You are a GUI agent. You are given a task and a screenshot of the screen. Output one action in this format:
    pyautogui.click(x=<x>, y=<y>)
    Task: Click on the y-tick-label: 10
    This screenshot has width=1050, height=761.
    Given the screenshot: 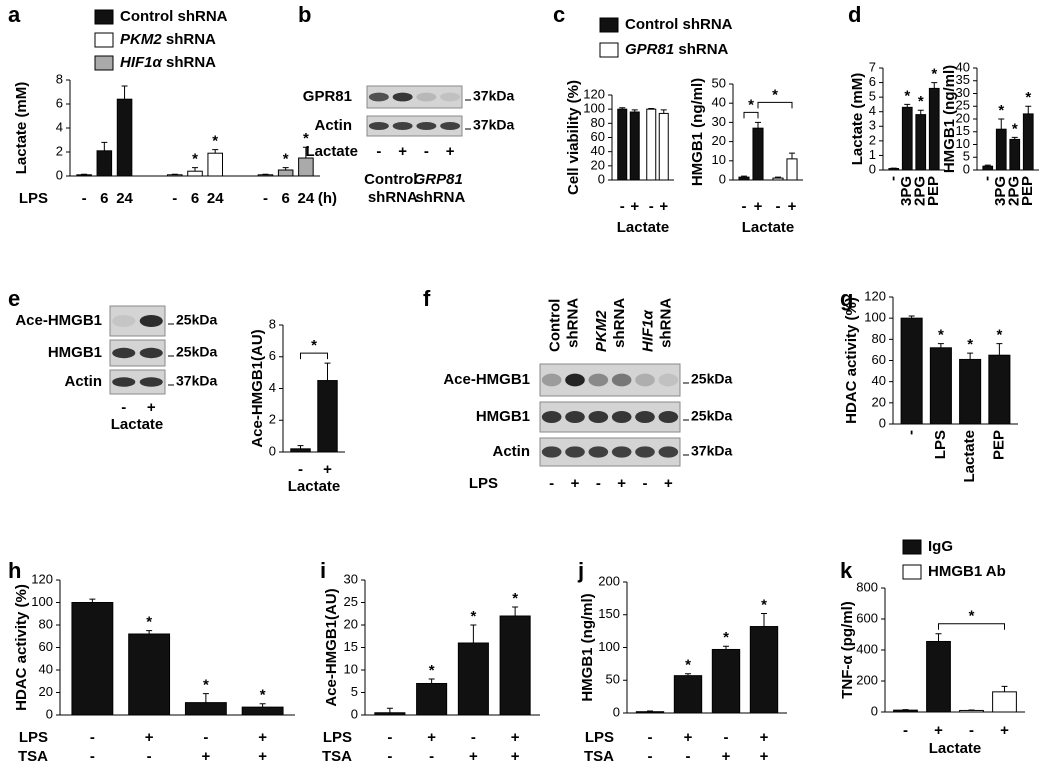 What is the action you would take?
    pyautogui.click(x=351, y=668)
    